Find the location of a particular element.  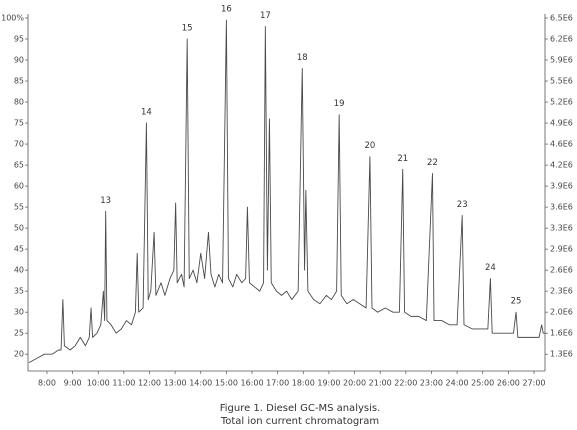

y2-tick-label: 4.6E6 is located at coordinates (561, 144).